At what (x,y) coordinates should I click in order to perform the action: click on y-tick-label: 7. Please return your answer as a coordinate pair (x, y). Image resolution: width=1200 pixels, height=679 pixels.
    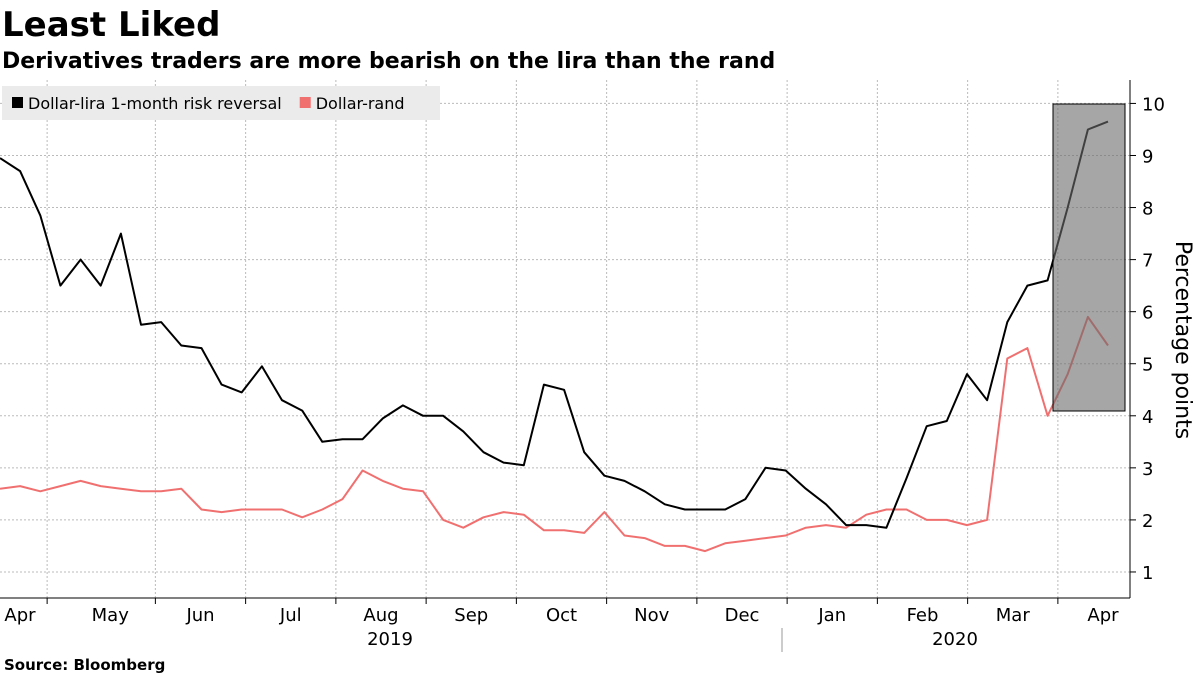
    Looking at the image, I should click on (1147, 261).